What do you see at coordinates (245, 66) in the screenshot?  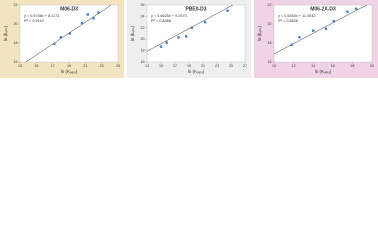 I see `x-tick-label: 27` at bounding box center [245, 66].